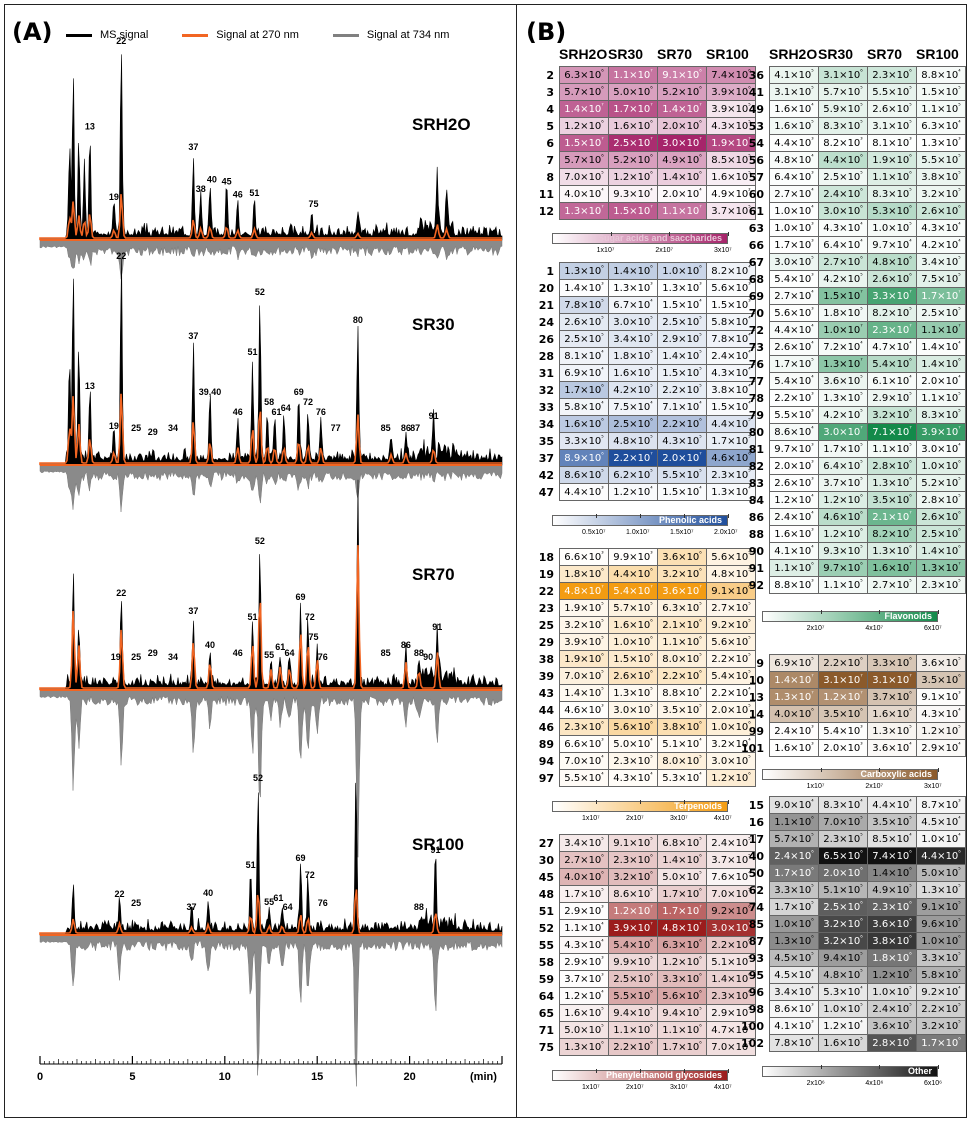  What do you see at coordinates (756, 483) in the screenshot?
I see `compound-id: 83` at bounding box center [756, 483].